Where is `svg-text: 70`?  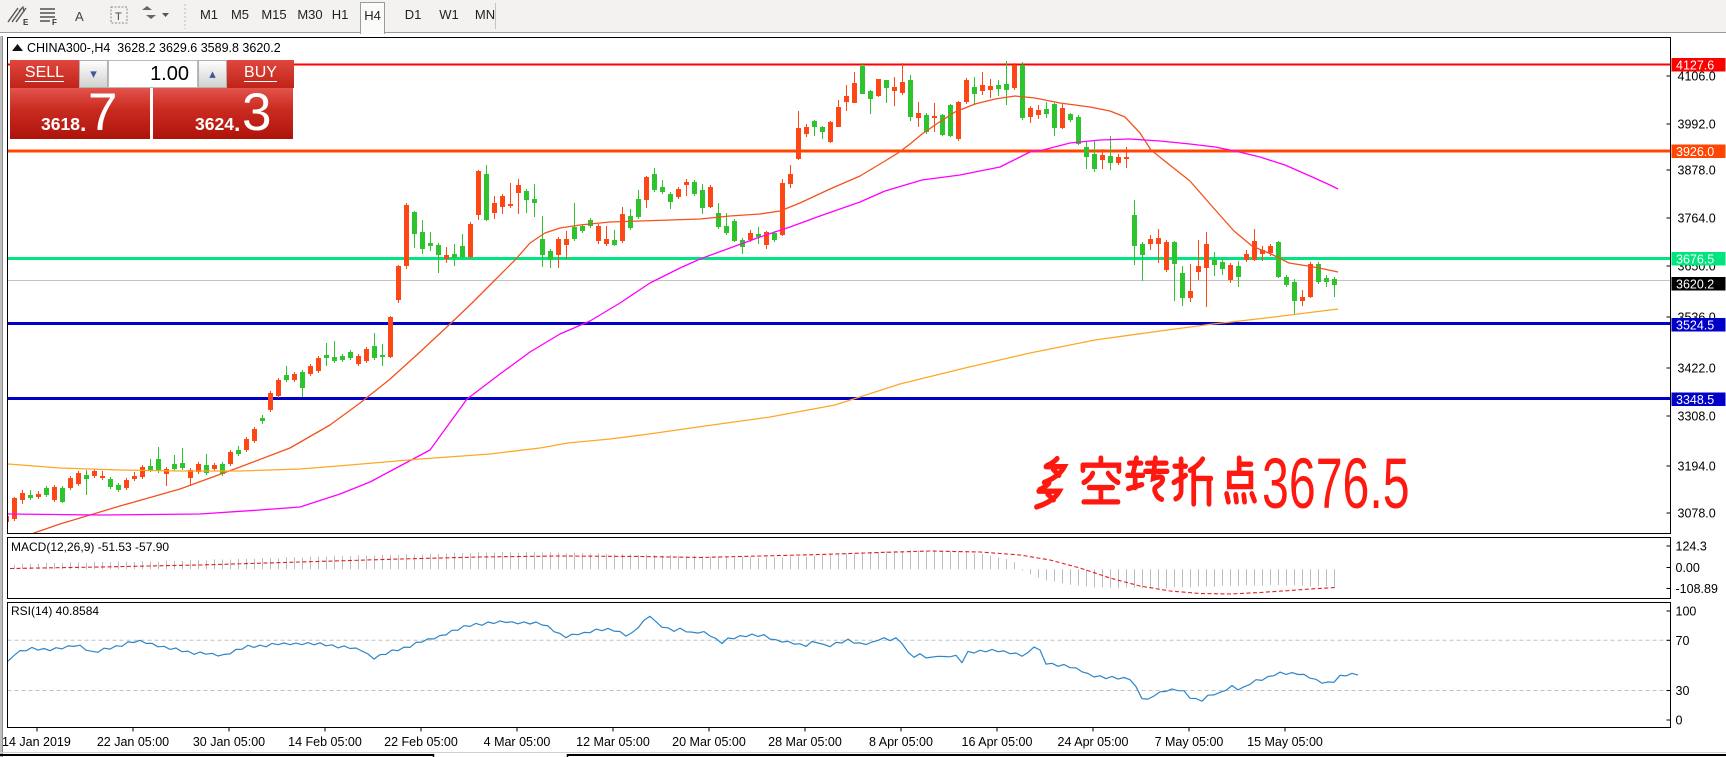
svg-text: 70 is located at coordinates (1683, 641).